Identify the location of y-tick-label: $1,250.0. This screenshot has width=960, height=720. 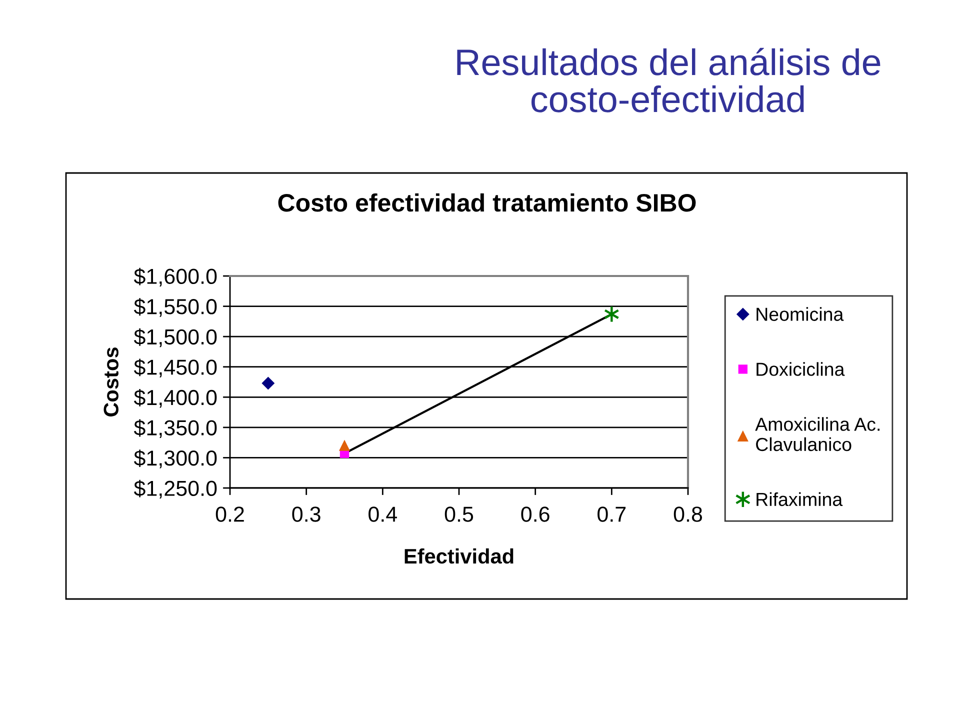
(175, 489).